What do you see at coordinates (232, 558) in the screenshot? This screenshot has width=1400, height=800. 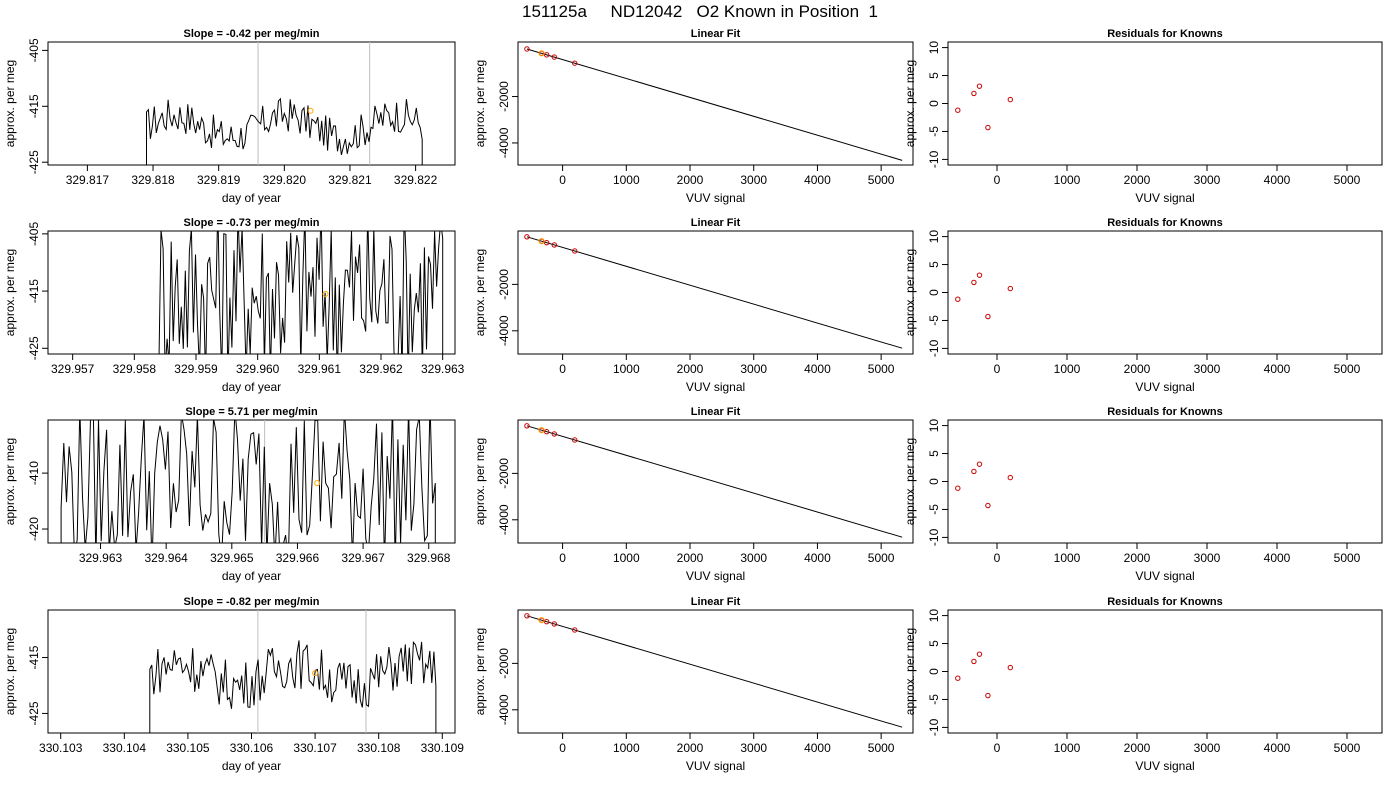 I see `x-tick-label: 329.965` at bounding box center [232, 558].